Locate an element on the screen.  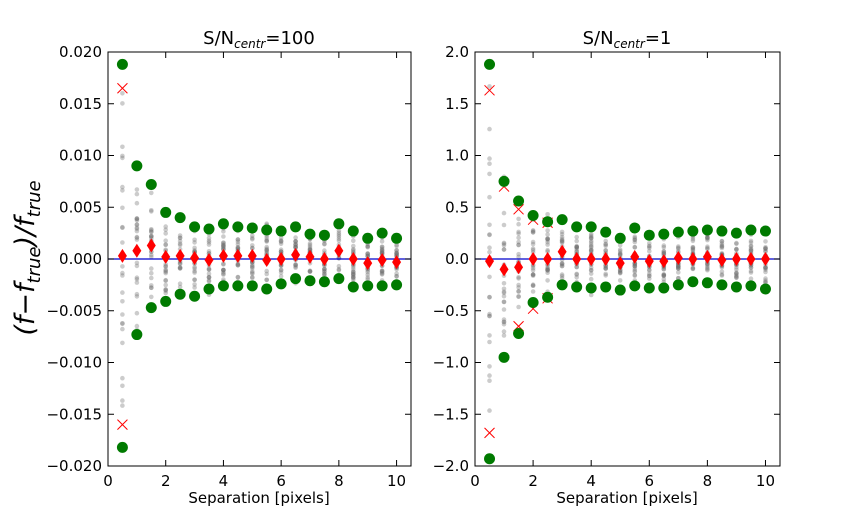
left-ytick-label: 0.010 is located at coordinates (80, 156).